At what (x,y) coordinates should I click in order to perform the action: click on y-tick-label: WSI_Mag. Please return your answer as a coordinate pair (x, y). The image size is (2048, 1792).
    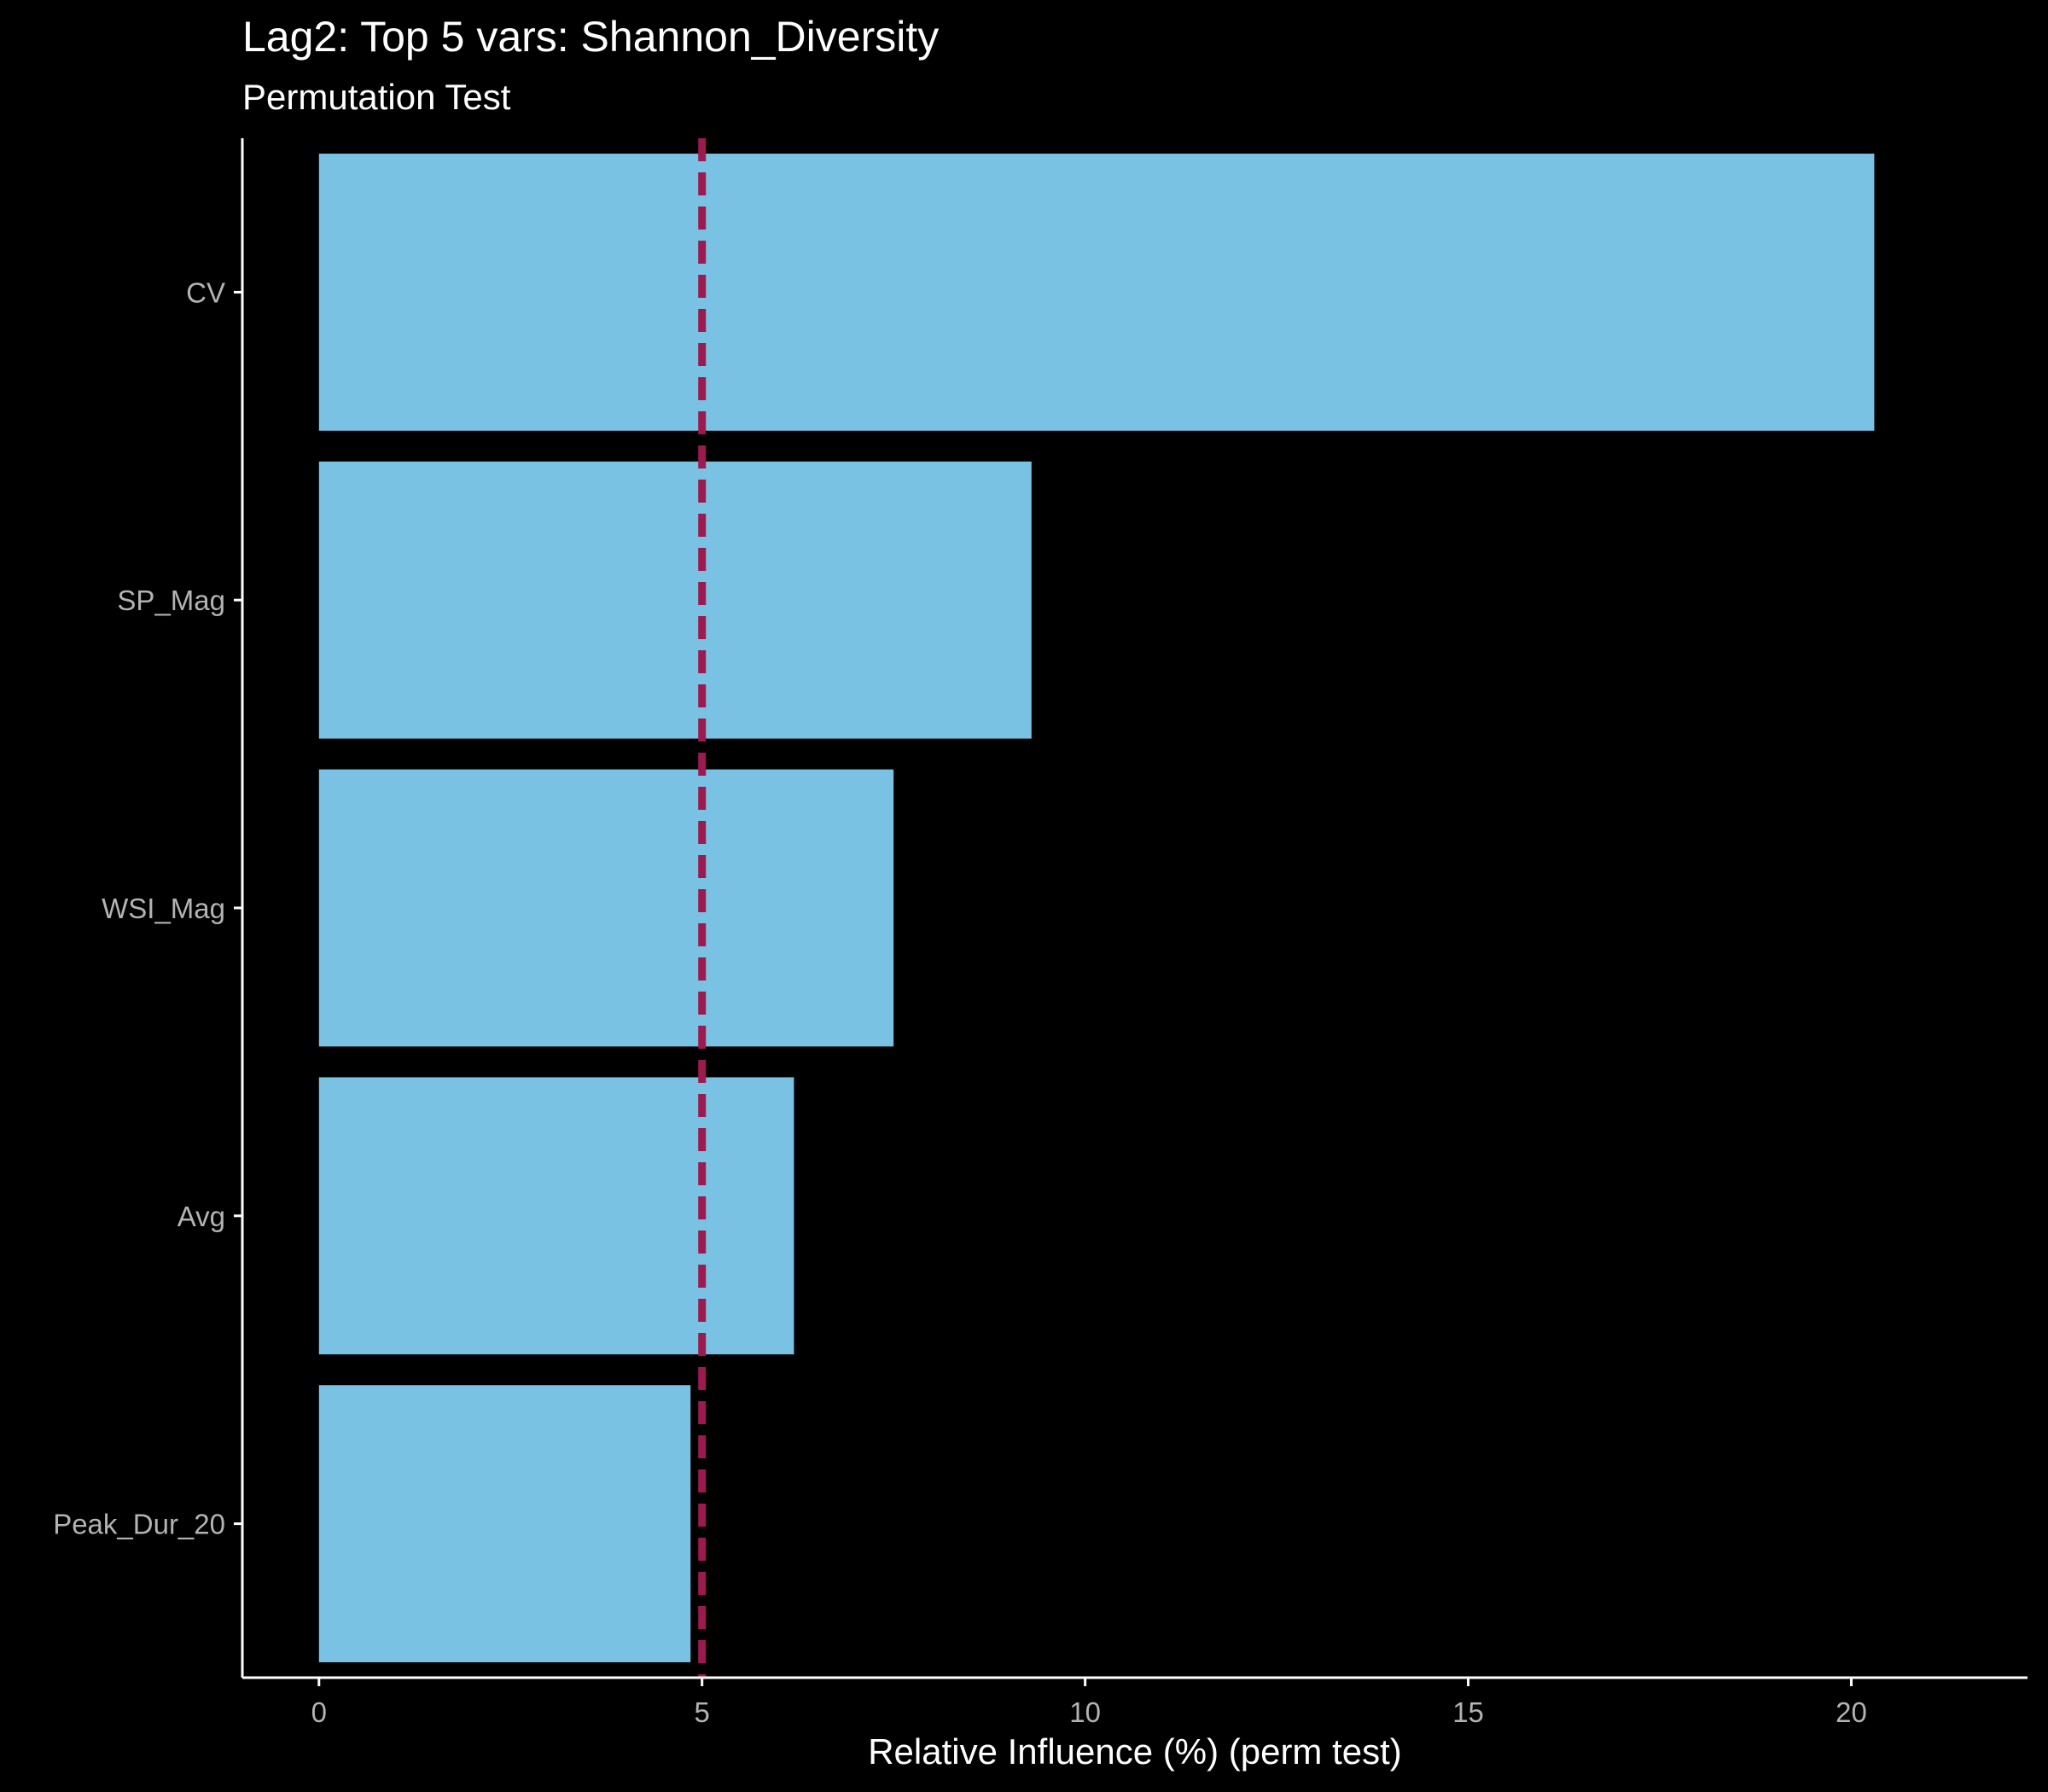
    Looking at the image, I should click on (163, 909).